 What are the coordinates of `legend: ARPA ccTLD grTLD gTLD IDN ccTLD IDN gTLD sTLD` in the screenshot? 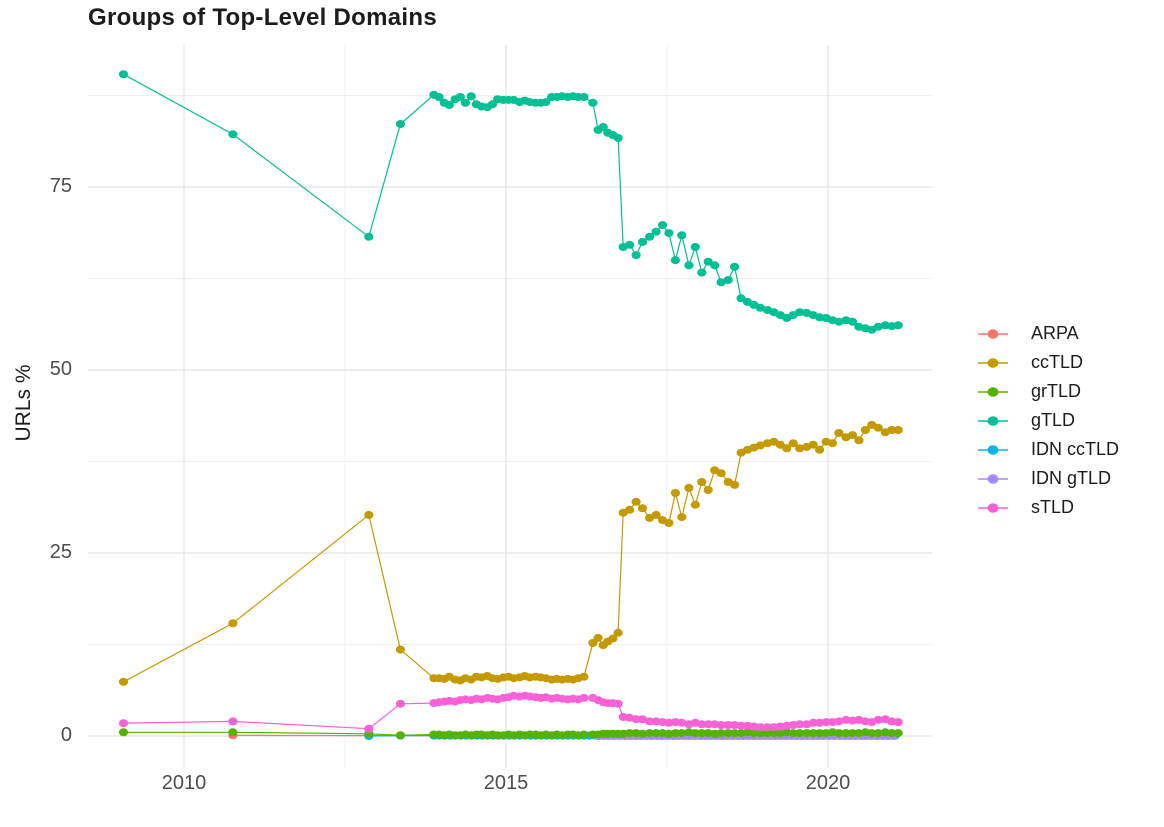 It's located at (1047, 420).